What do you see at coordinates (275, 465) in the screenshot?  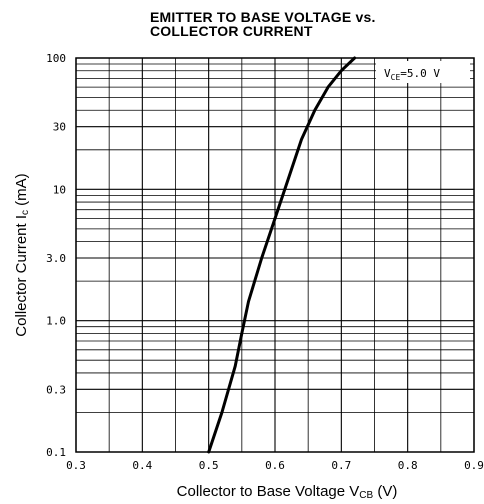 I see `x-tick-label: 0.6` at bounding box center [275, 465].